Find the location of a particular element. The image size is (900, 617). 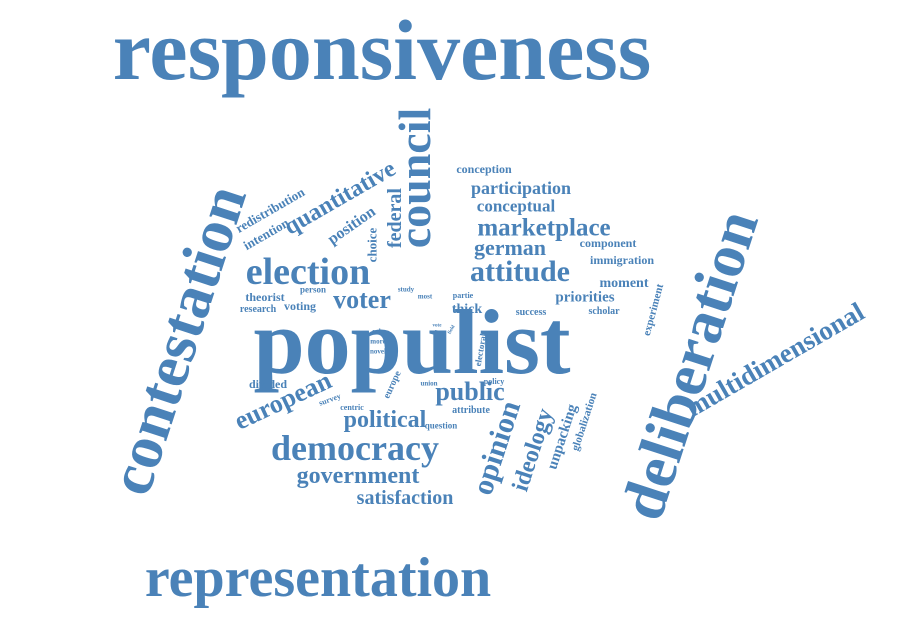

word-person: person is located at coordinates (313, 289).